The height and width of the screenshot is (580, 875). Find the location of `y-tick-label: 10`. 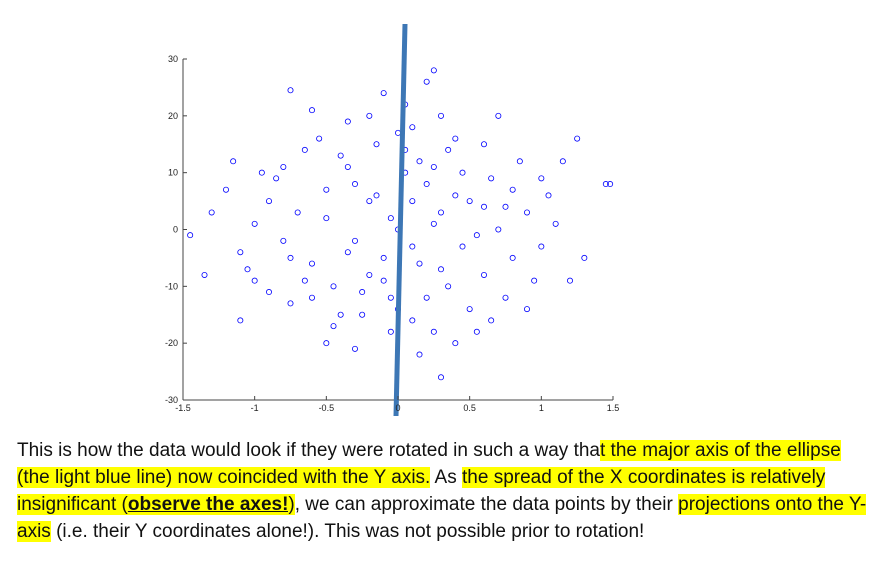

y-tick-label: 10 is located at coordinates (173, 173).